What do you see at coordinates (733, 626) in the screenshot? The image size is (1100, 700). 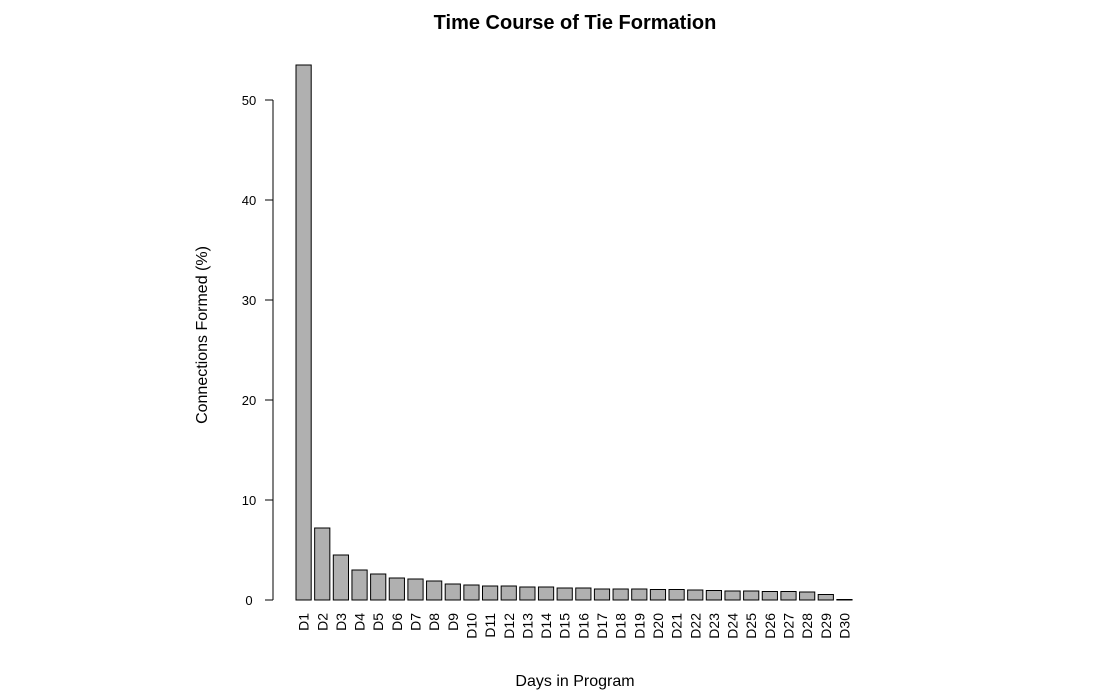 I see `x-tick-label-d24: D24` at bounding box center [733, 626].